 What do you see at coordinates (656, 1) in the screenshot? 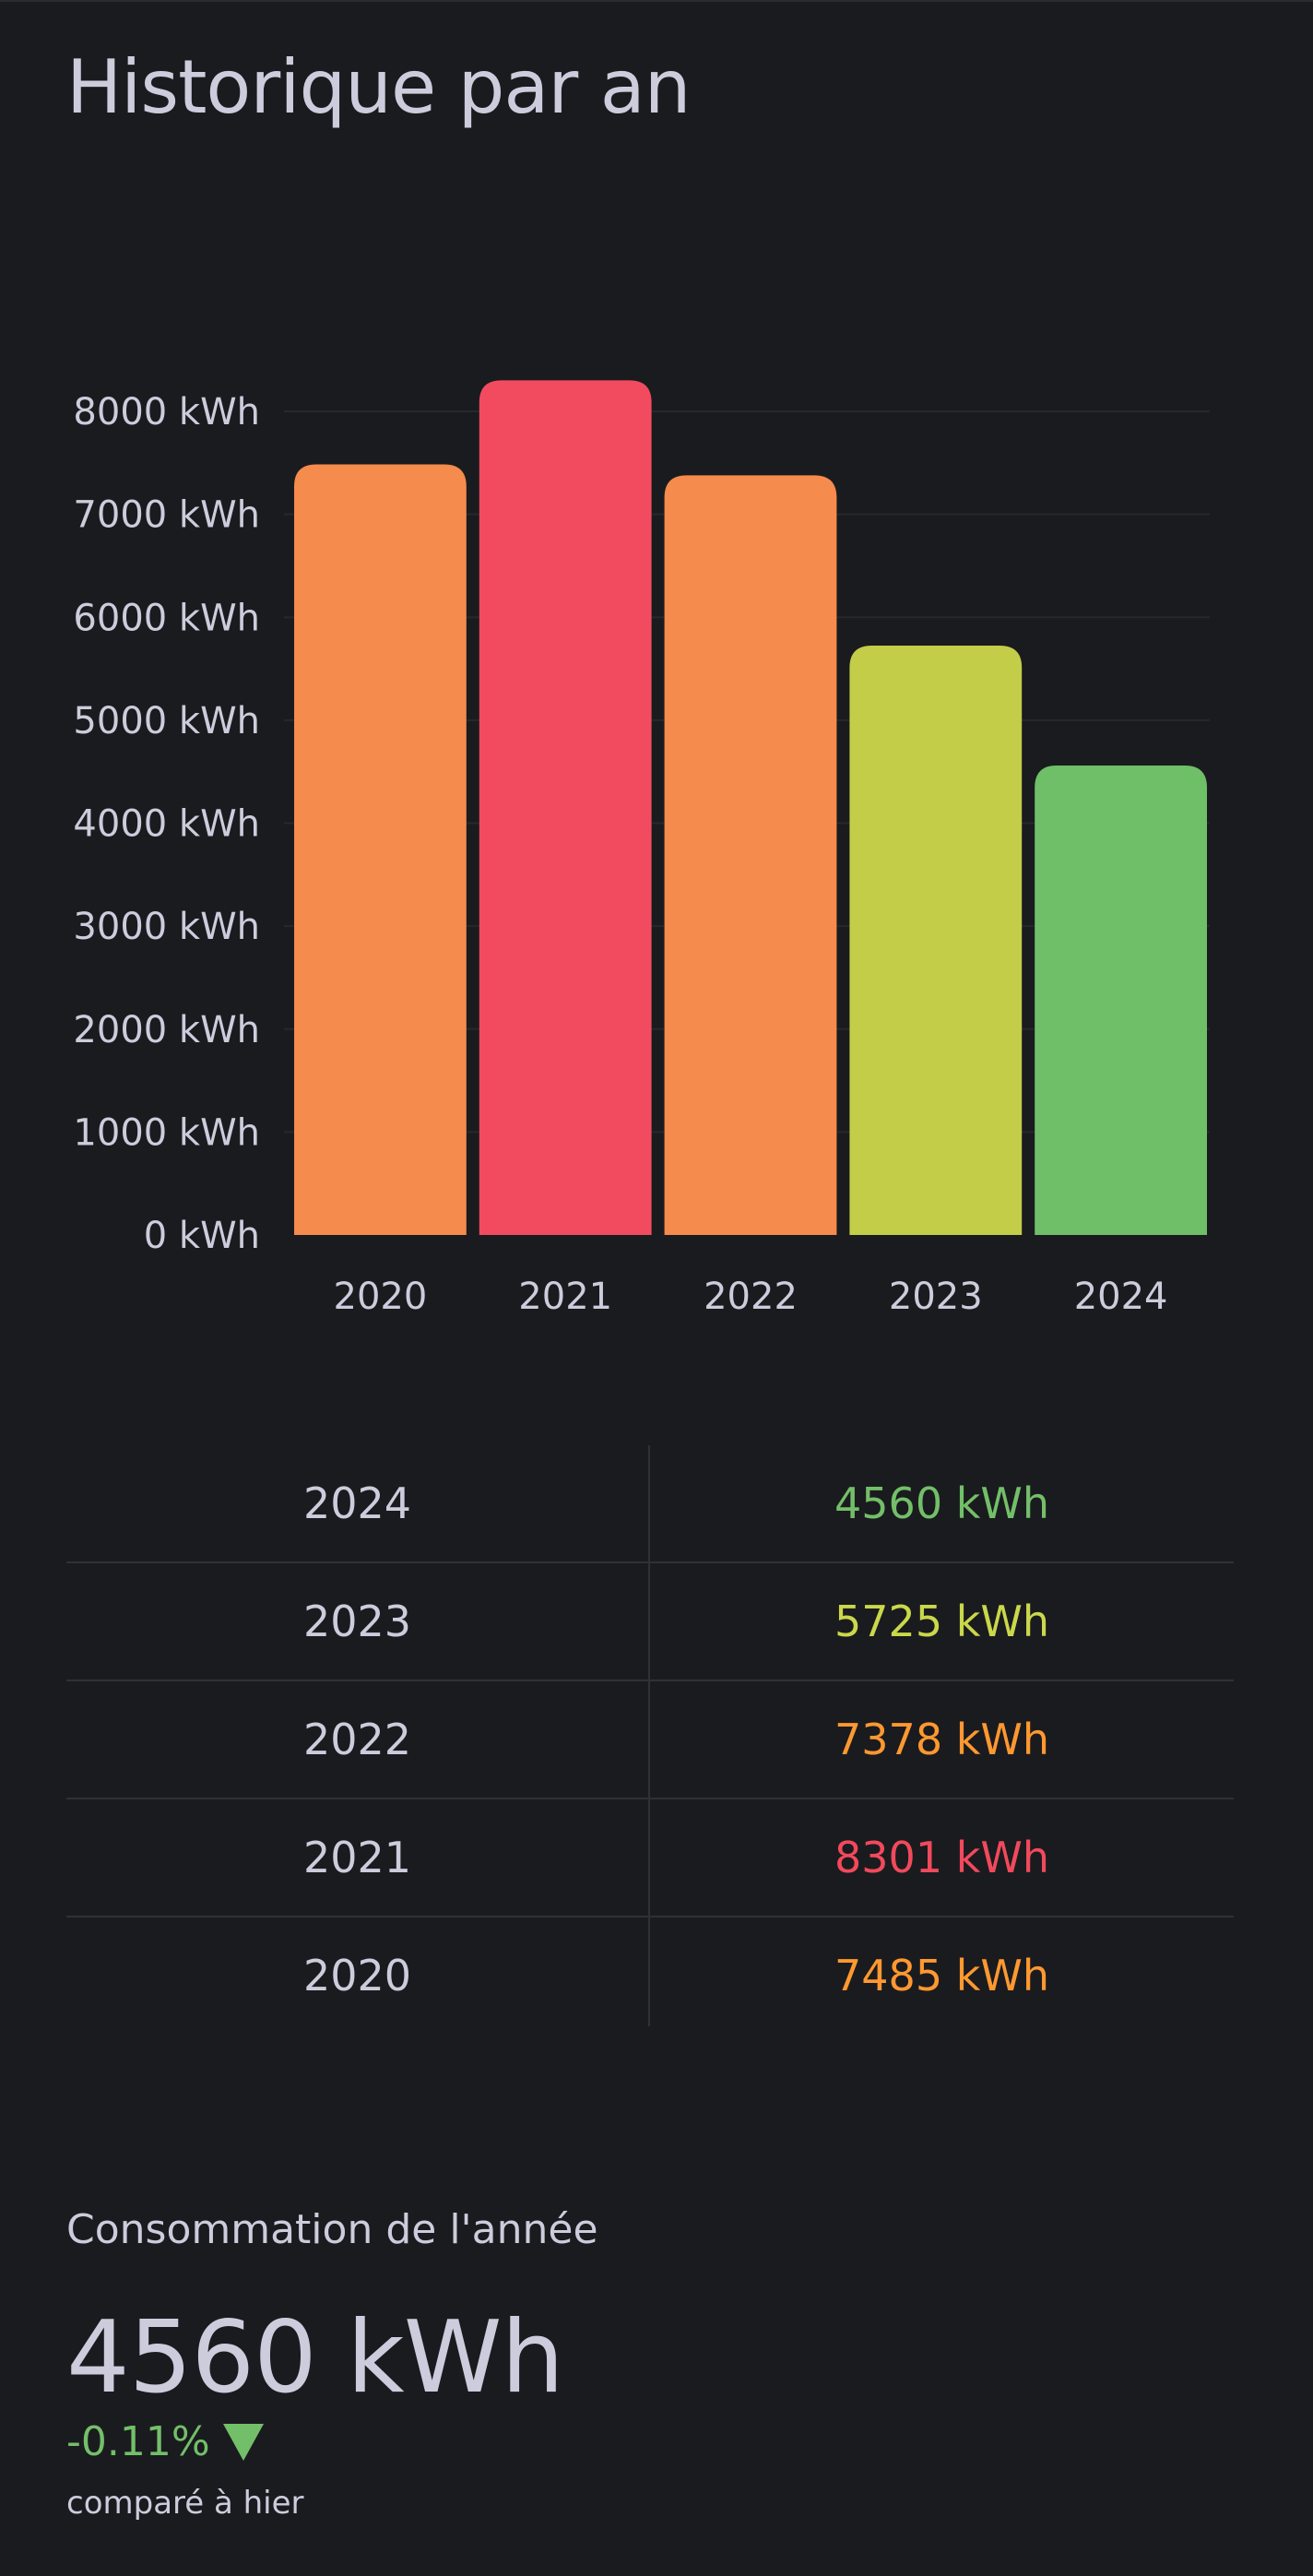
I see `top-border` at bounding box center [656, 1].